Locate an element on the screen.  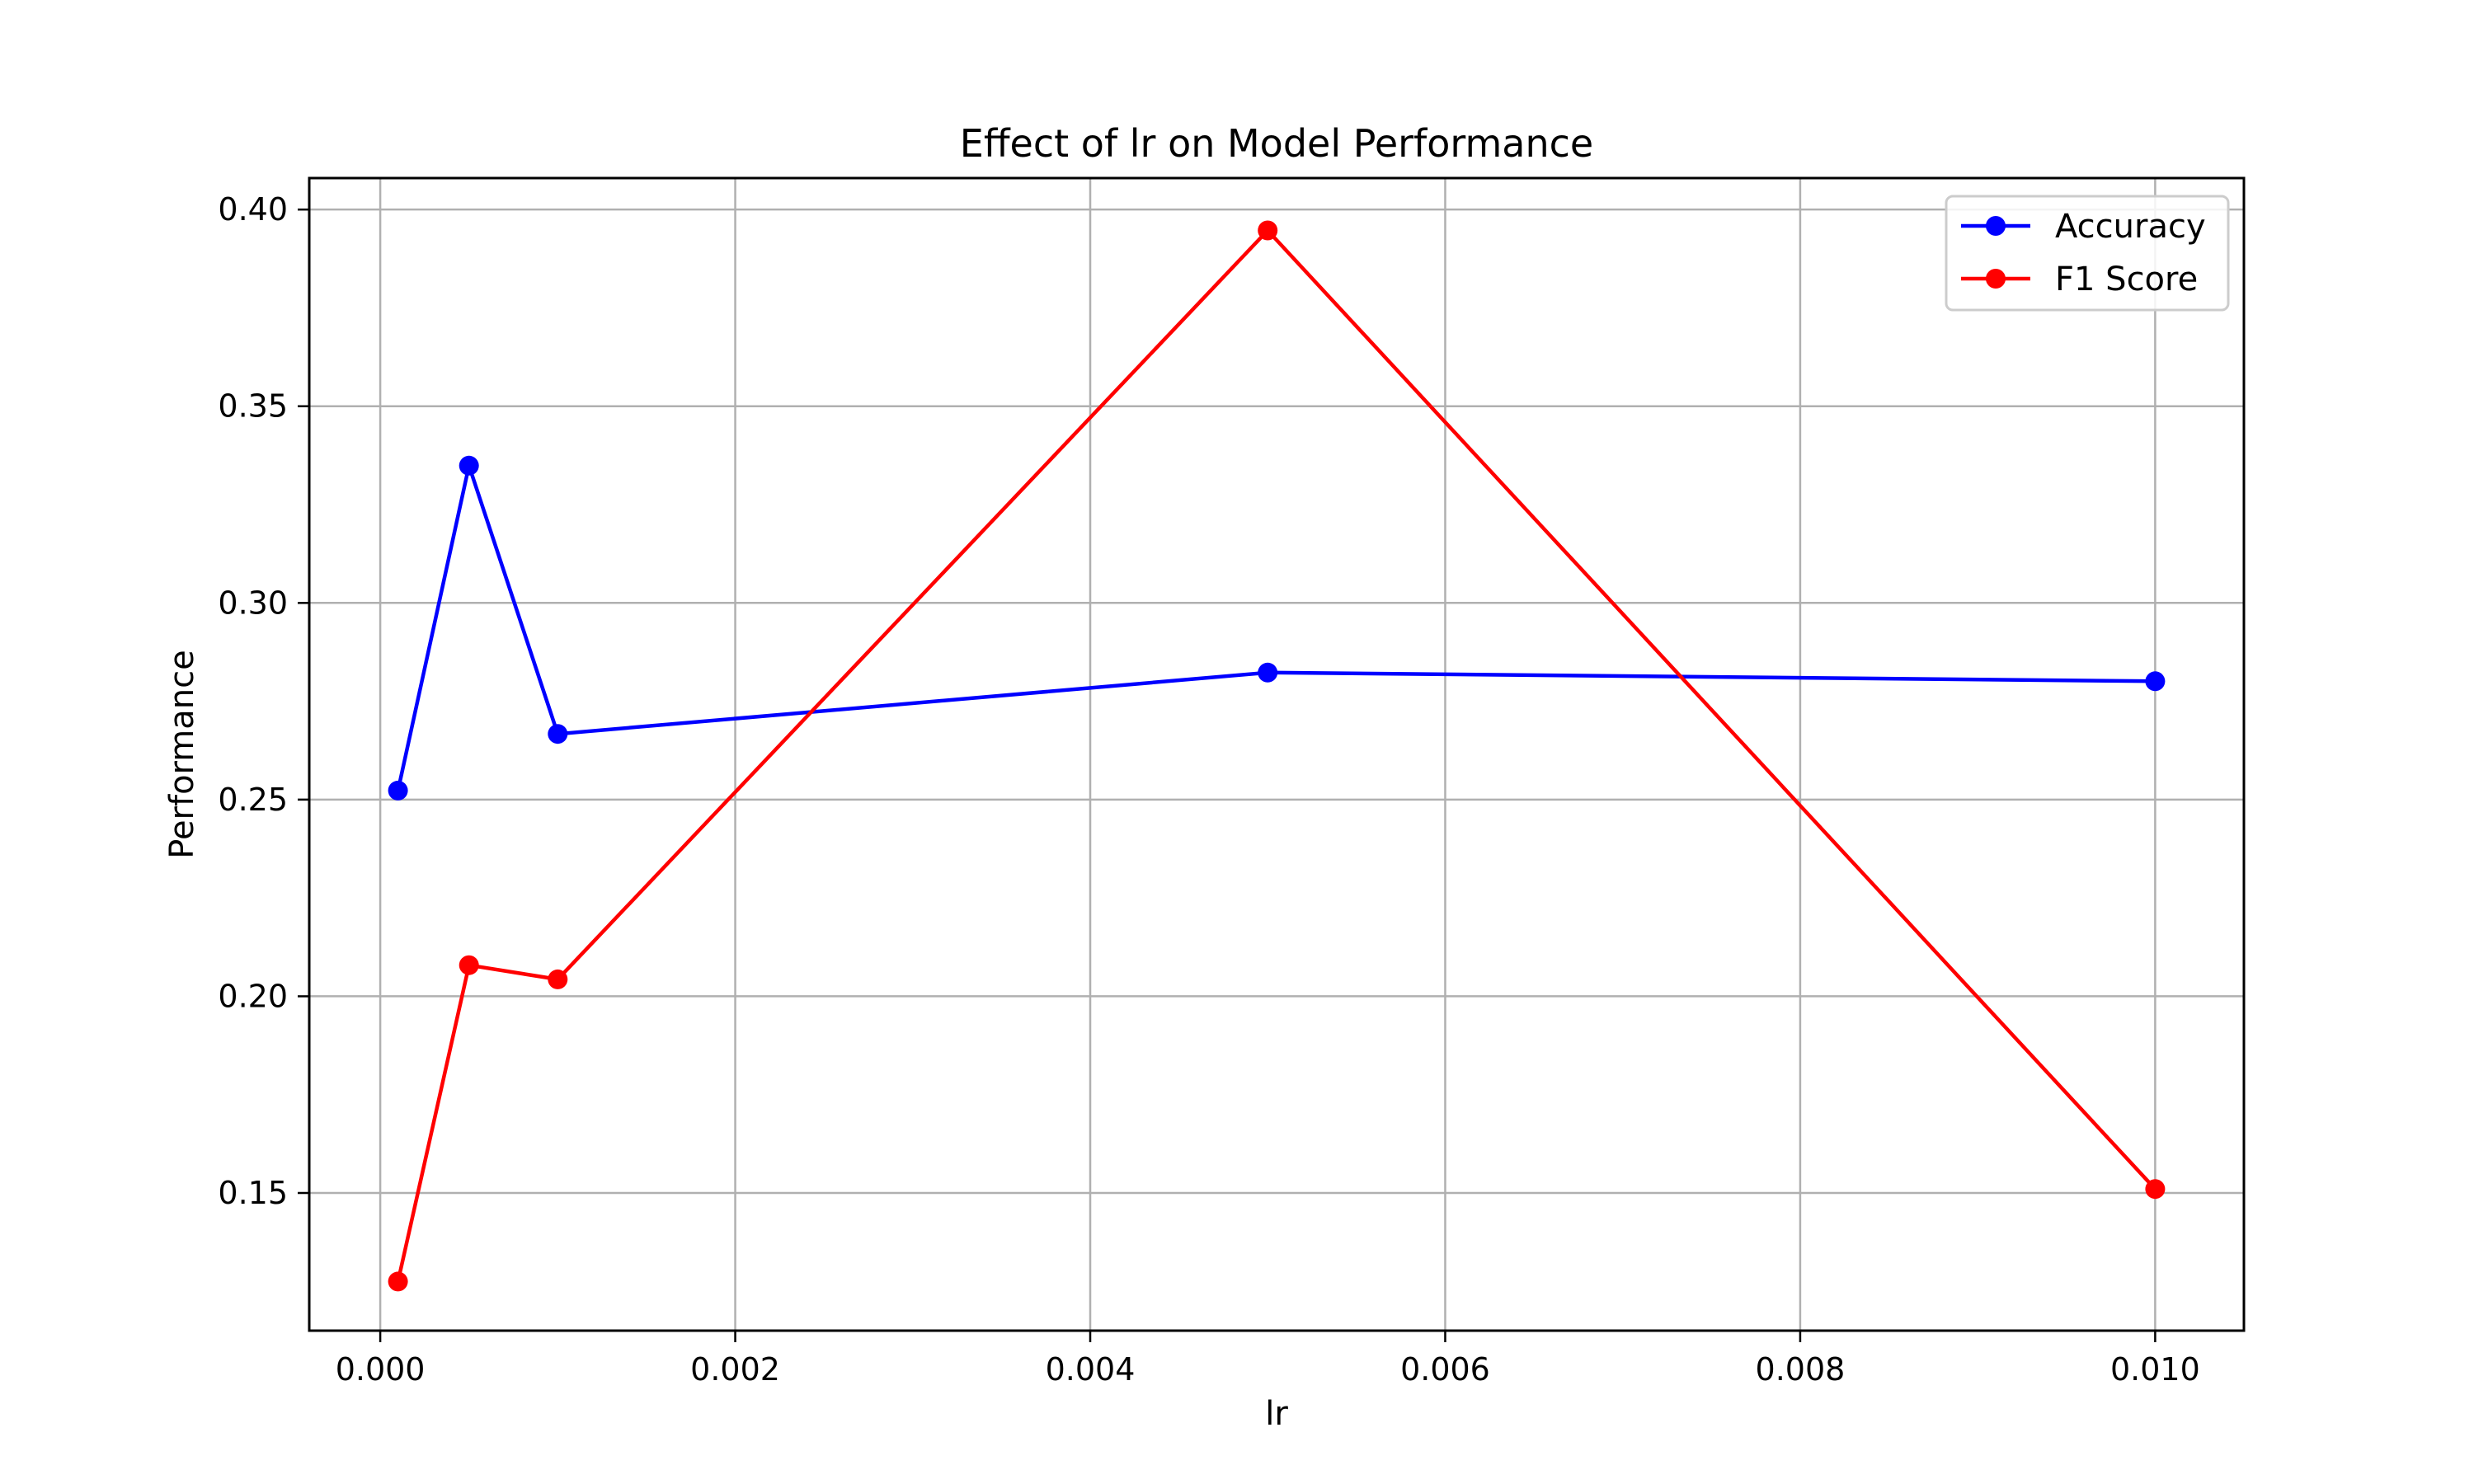
y-tick-label: 0.25 is located at coordinates (253, 800).